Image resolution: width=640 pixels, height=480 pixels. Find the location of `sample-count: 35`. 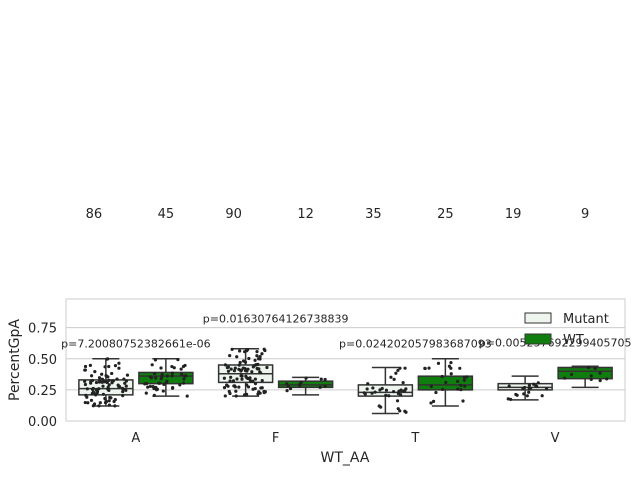

sample-count: 35 is located at coordinates (373, 214).